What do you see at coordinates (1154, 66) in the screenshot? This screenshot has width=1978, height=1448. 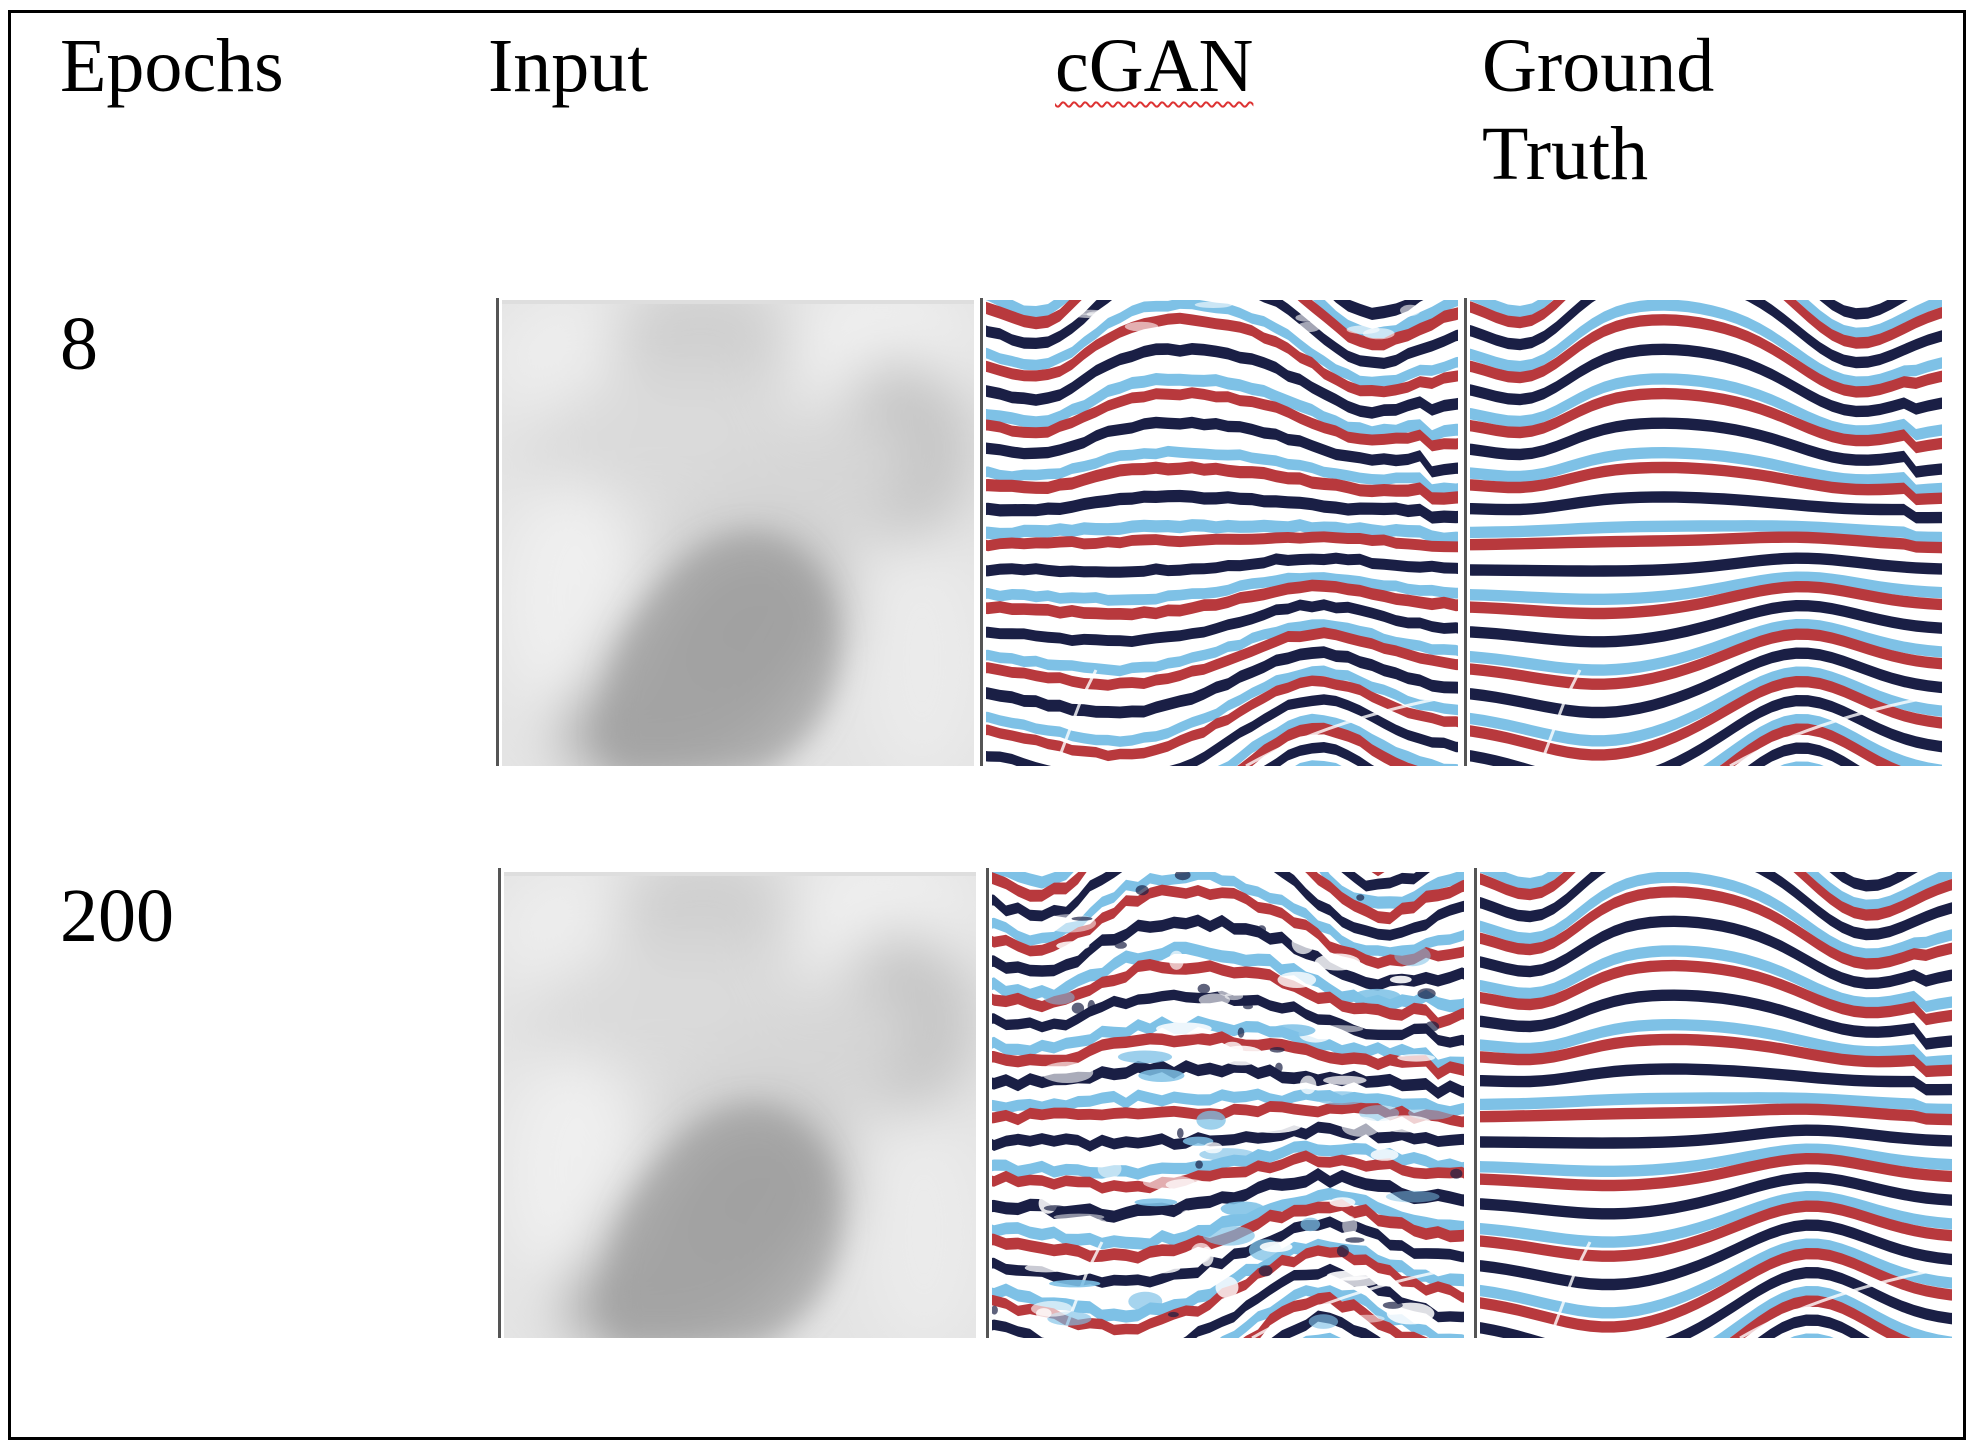 I see `header-cgan: cGAN` at bounding box center [1154, 66].